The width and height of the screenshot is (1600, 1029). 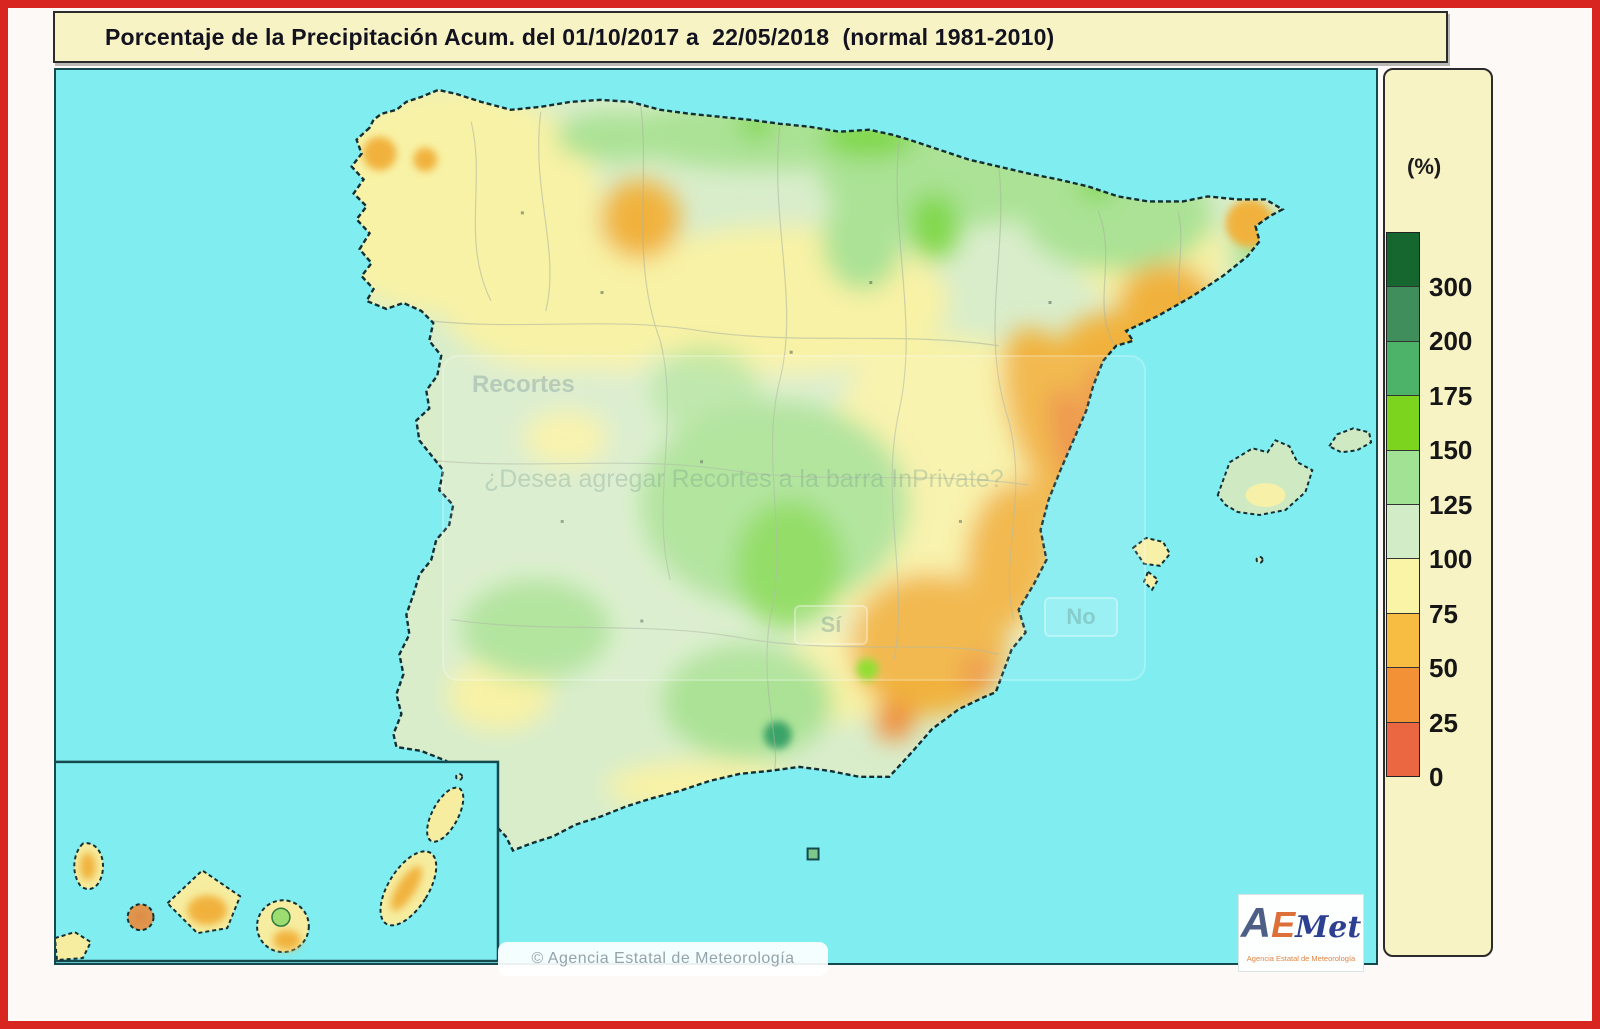 What do you see at coordinates (1451, 286) in the screenshot?
I see `legend-tick-label: 300` at bounding box center [1451, 286].